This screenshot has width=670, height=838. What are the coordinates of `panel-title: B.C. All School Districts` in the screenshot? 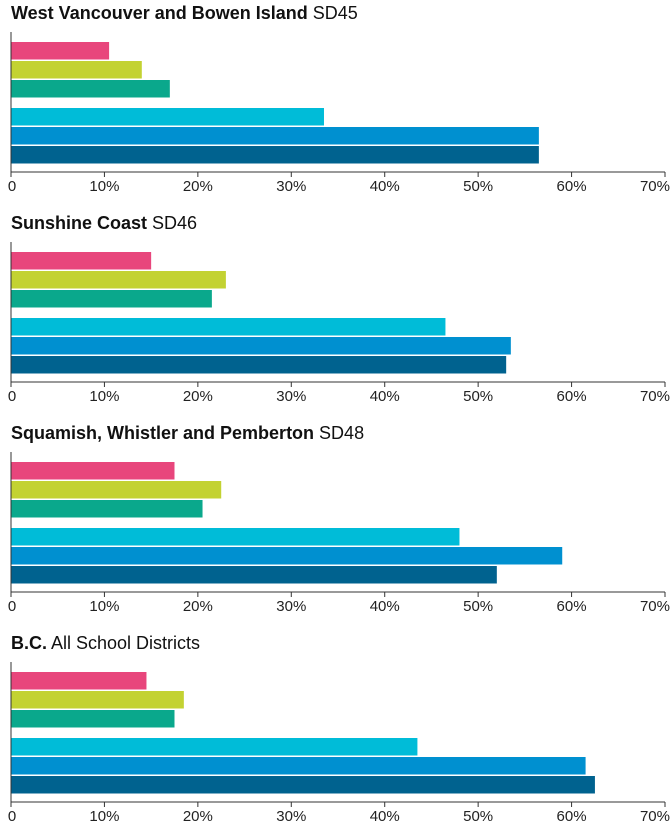 It's located at (105, 643).